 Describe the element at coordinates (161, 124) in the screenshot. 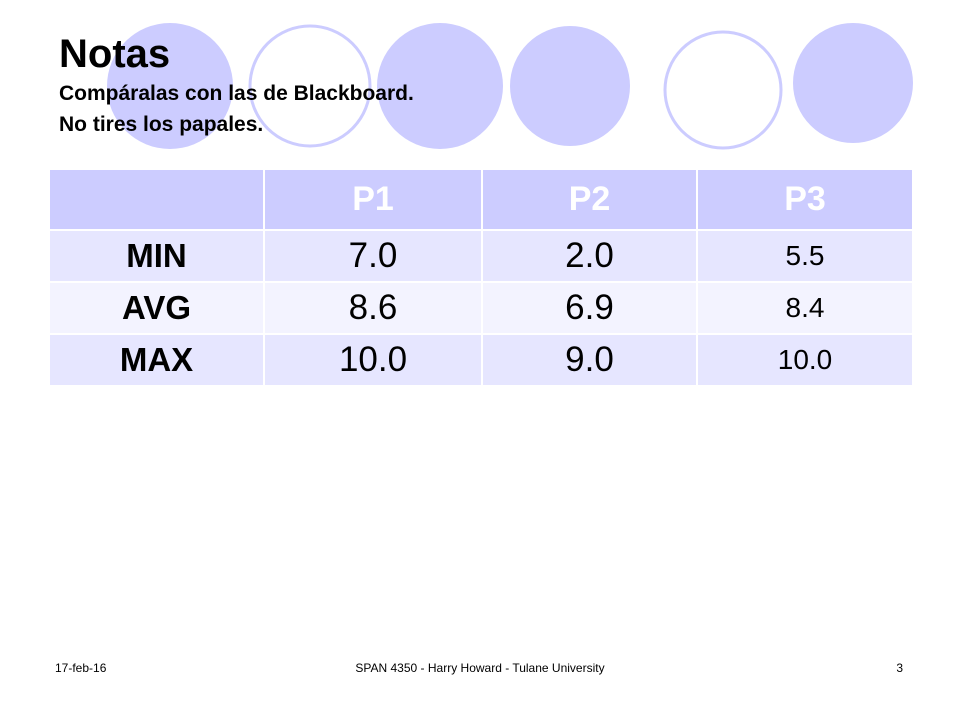

I see `subtitle-line-2: No tires los papales.` at that location.